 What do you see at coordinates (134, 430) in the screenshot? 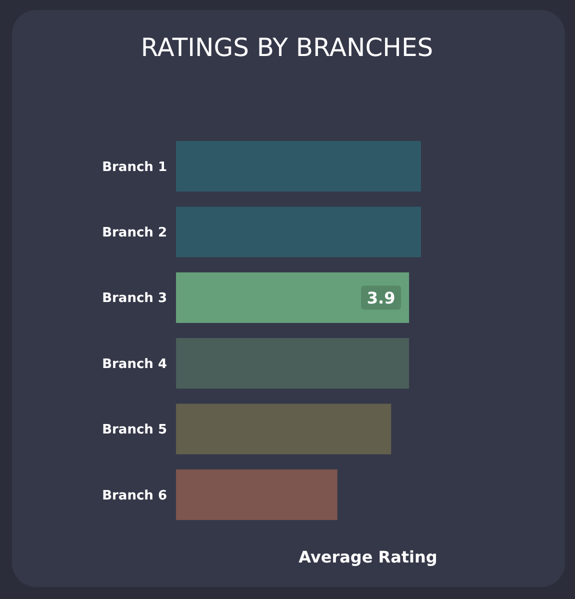
I see `y-tick-label: Branch 5` at bounding box center [134, 430].